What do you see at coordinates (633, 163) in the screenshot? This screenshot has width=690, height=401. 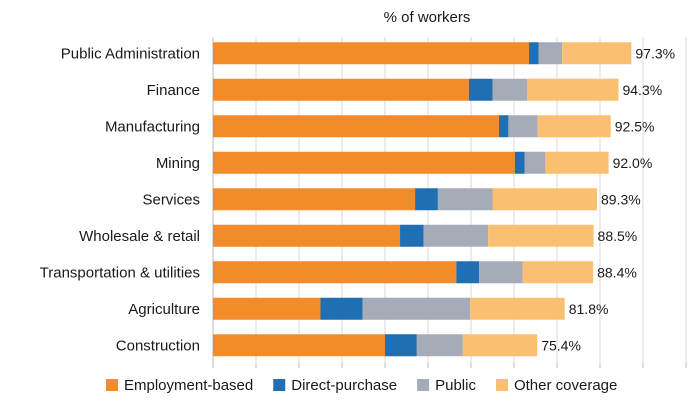 I see `total-label: 92.0%` at bounding box center [633, 163].